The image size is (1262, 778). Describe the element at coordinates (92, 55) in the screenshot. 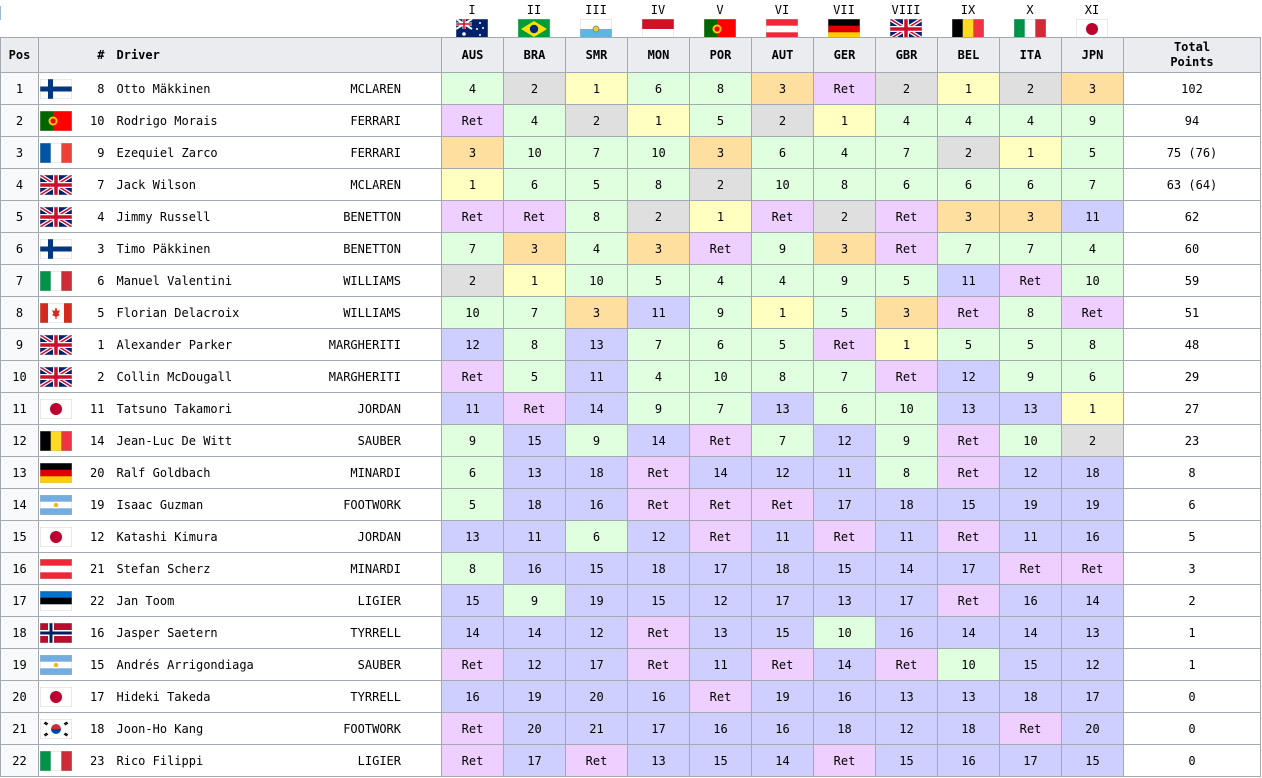

I see `header-car-number: #` at that location.